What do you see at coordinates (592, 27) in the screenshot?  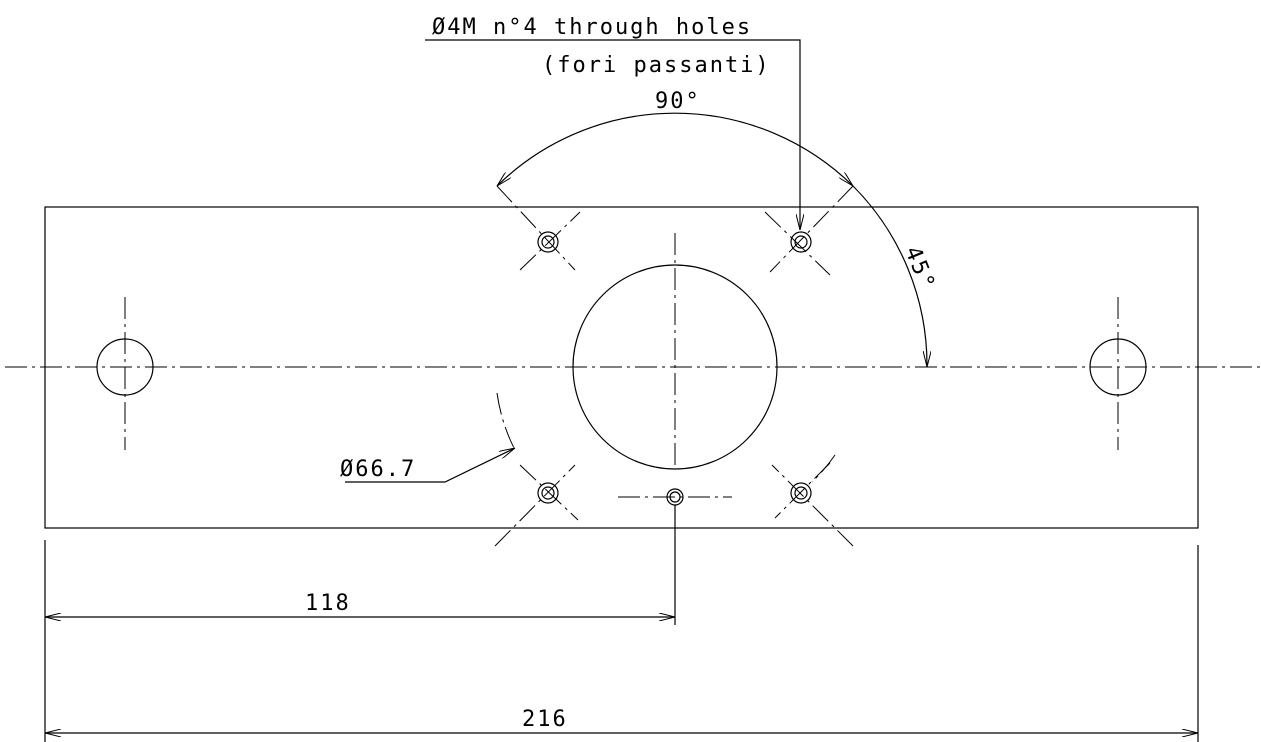 I see `holes-label: Ø4M n°4 through holes` at bounding box center [592, 27].